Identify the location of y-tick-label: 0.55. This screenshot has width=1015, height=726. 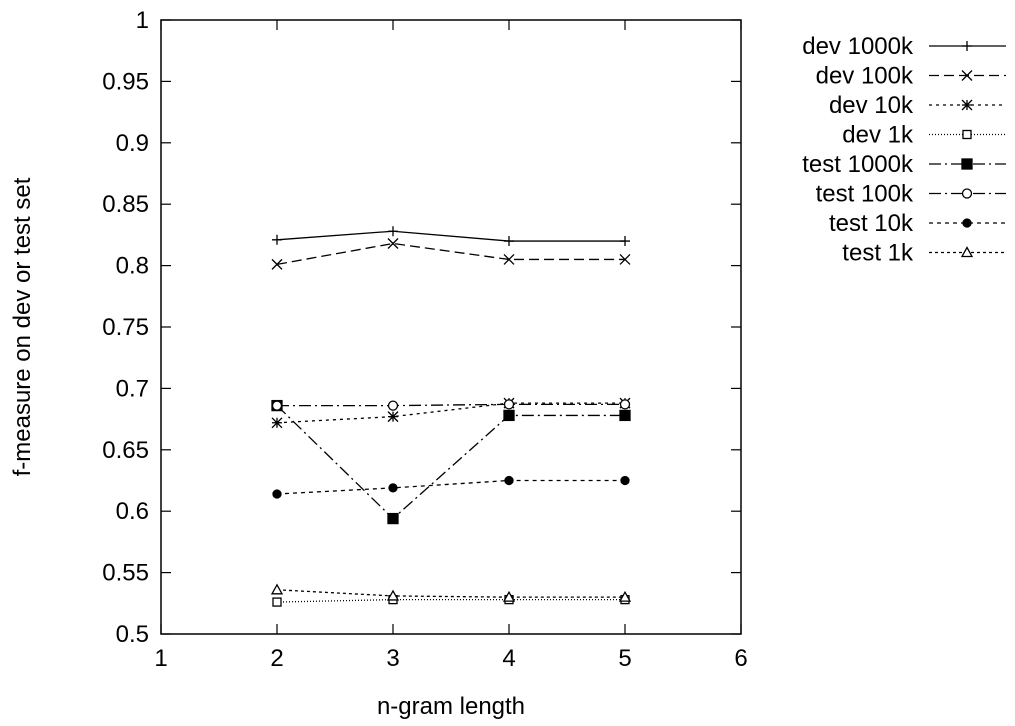
(125, 573).